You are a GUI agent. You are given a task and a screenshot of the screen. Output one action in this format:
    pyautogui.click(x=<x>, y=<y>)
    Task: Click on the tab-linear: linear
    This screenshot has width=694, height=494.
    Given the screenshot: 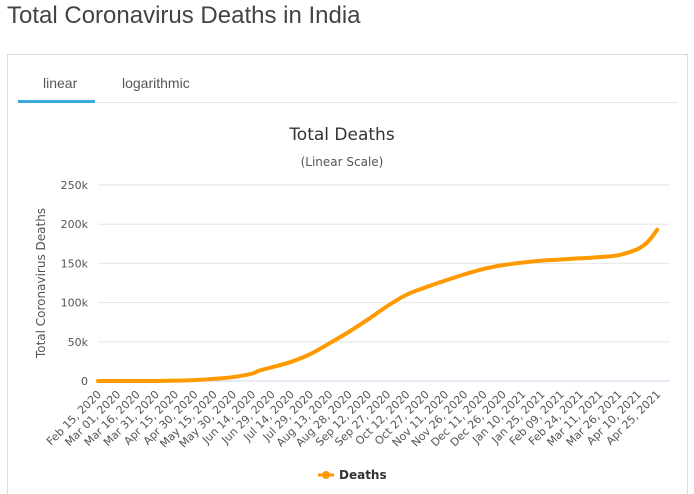 What is the action you would take?
    pyautogui.click(x=60, y=83)
    